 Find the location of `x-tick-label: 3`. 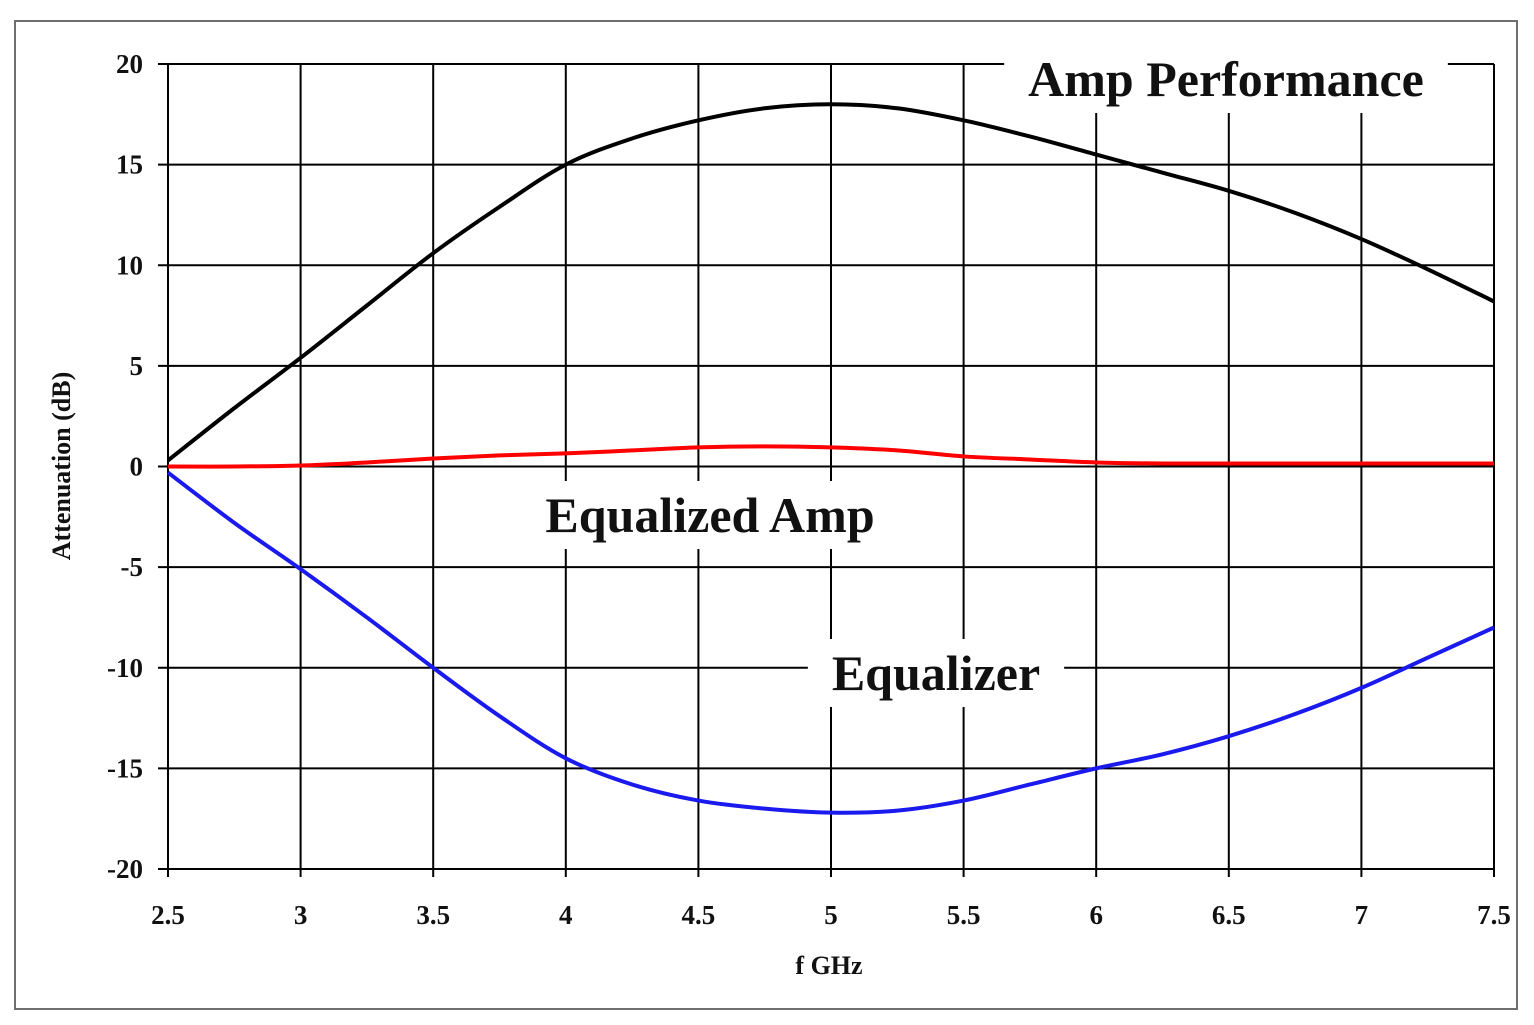

x-tick-label: 3 is located at coordinates (301, 915).